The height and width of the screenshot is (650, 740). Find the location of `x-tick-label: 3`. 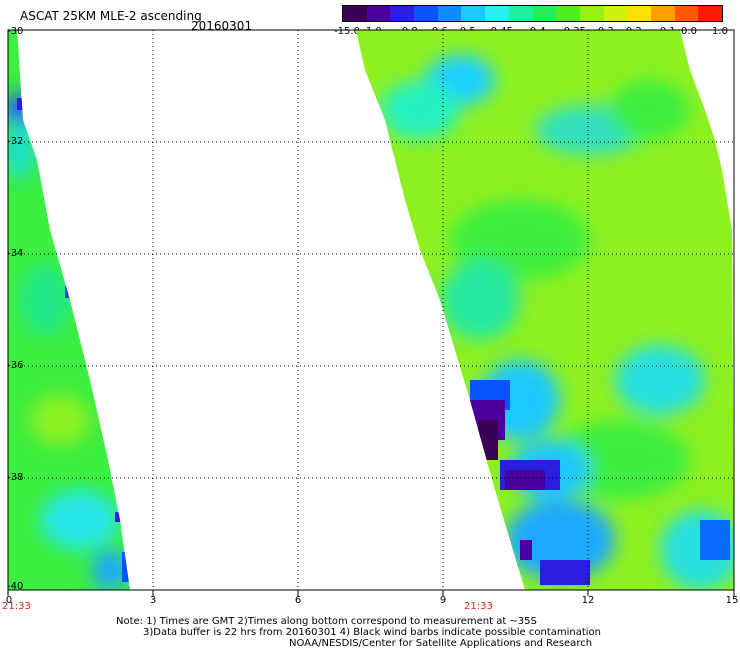

x-tick-label: 3 is located at coordinates (153, 600).